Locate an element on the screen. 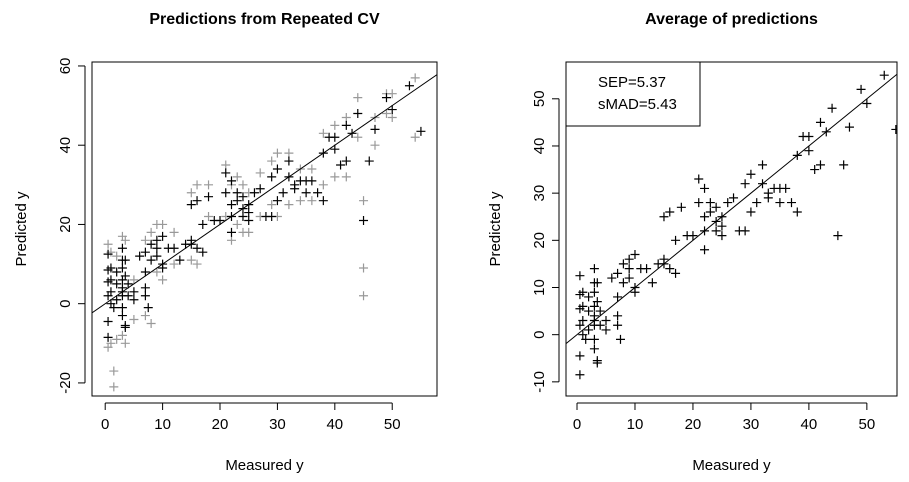 Image resolution: width=909 pixels, height=482 pixels. x-tick-label: 0 is located at coordinates (105, 424).